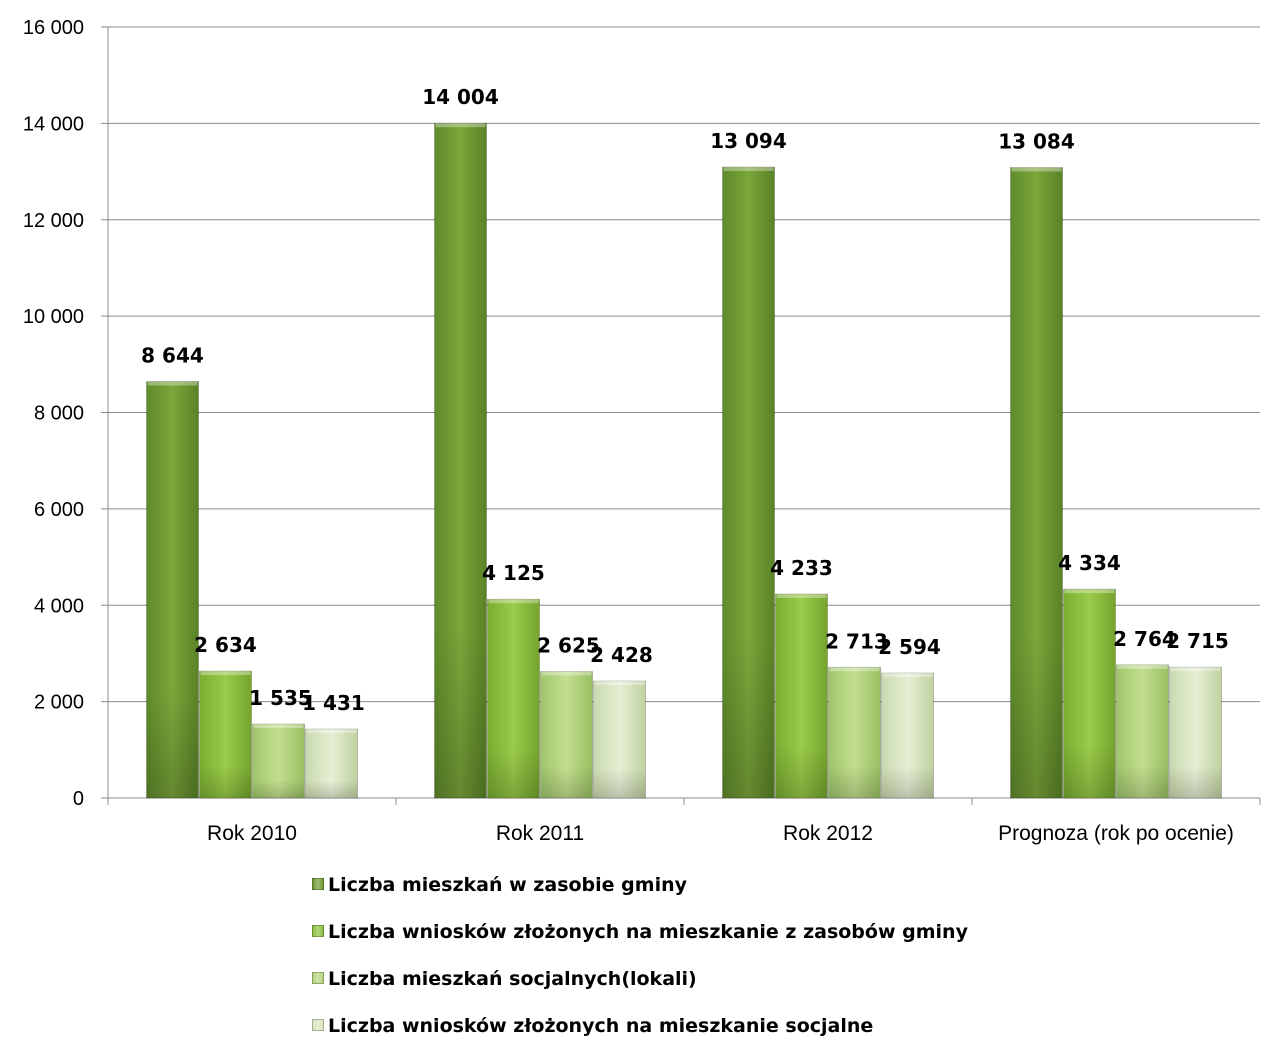 The image size is (1265, 1043). Describe the element at coordinates (1144, 639) in the screenshot. I see `data-label: 2 764` at that location.